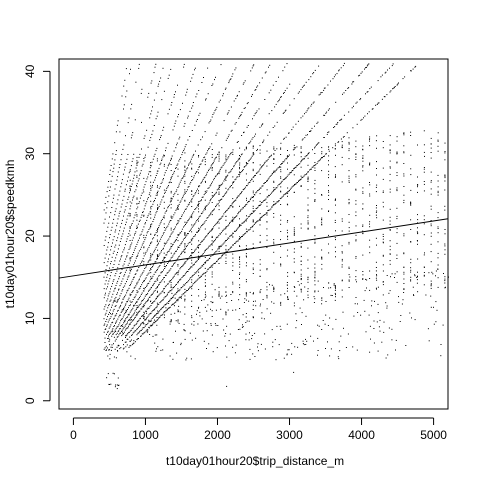 This screenshot has height=480, width=480. I want to click on x-tick-label: 2000, so click(217, 435).